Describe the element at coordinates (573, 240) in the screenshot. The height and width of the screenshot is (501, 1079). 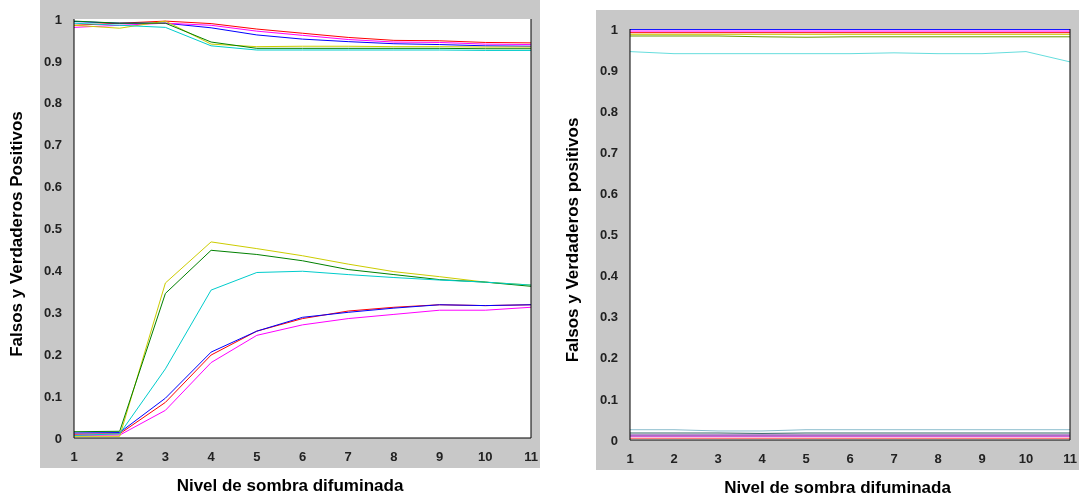
I see `y-axis-title: Falsos y Verdaderos positivos` at that location.